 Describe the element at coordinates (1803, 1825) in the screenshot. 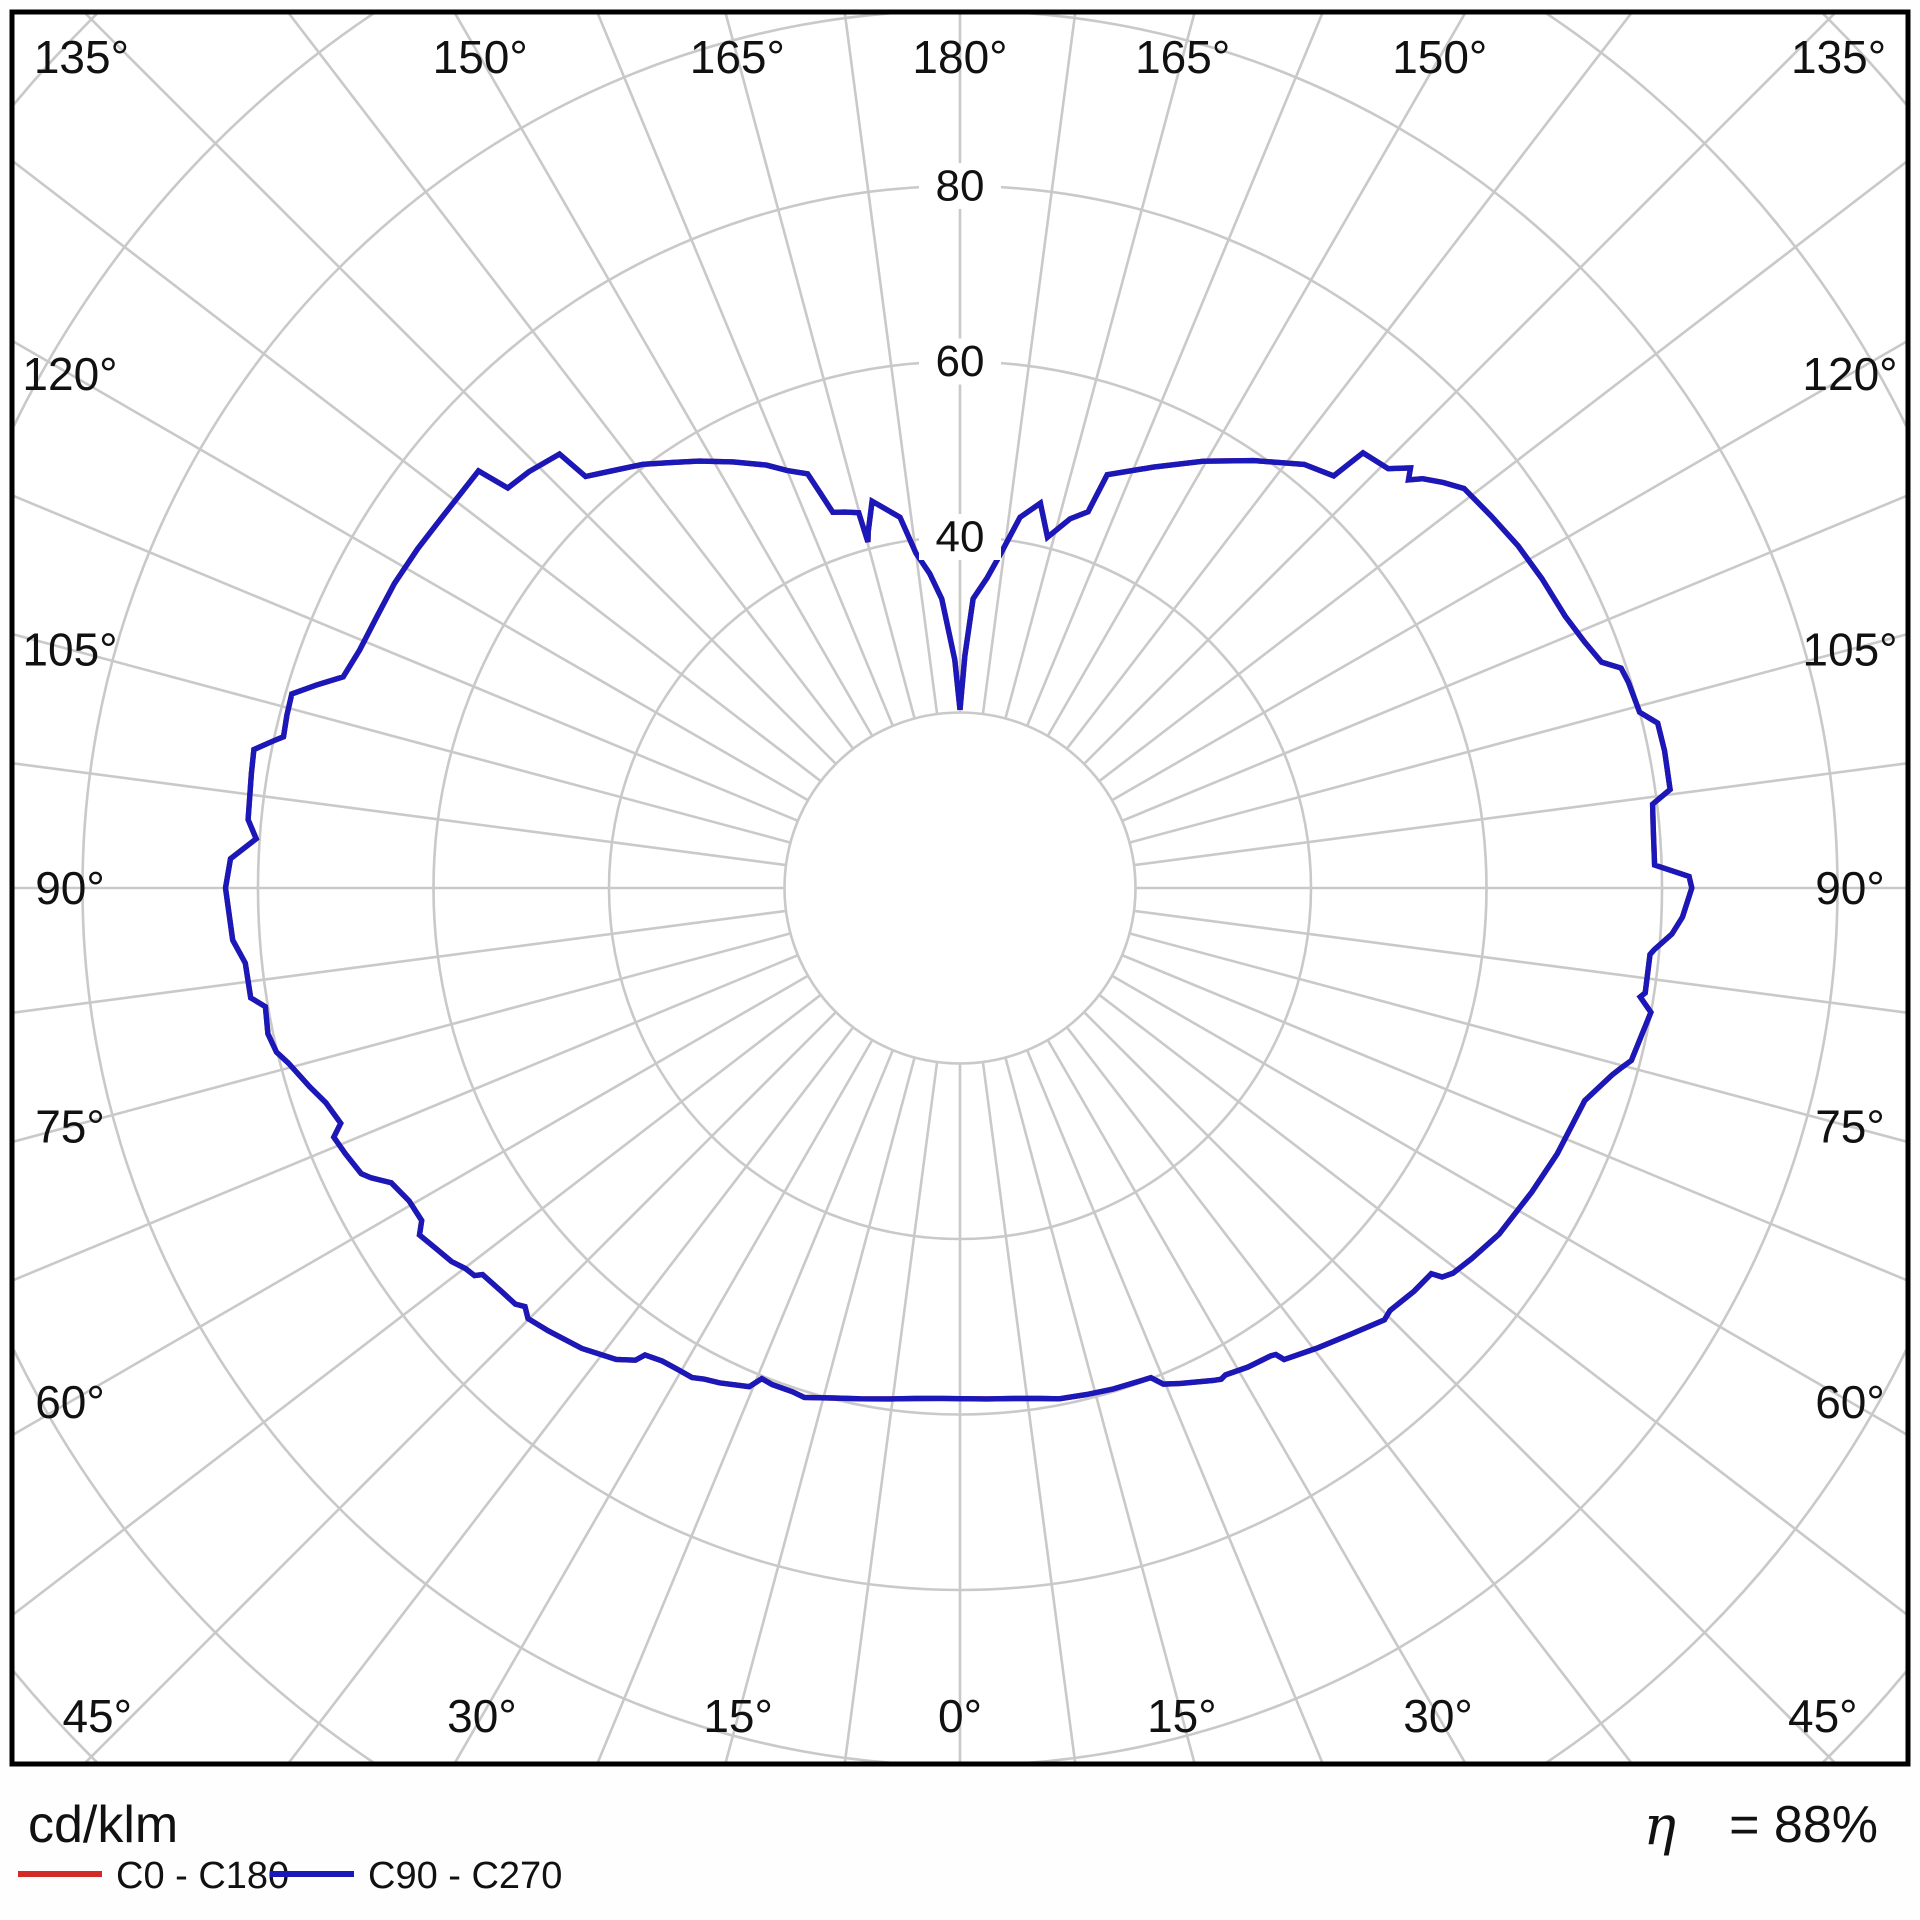

I see `efficiency-value: = 88%` at that location.